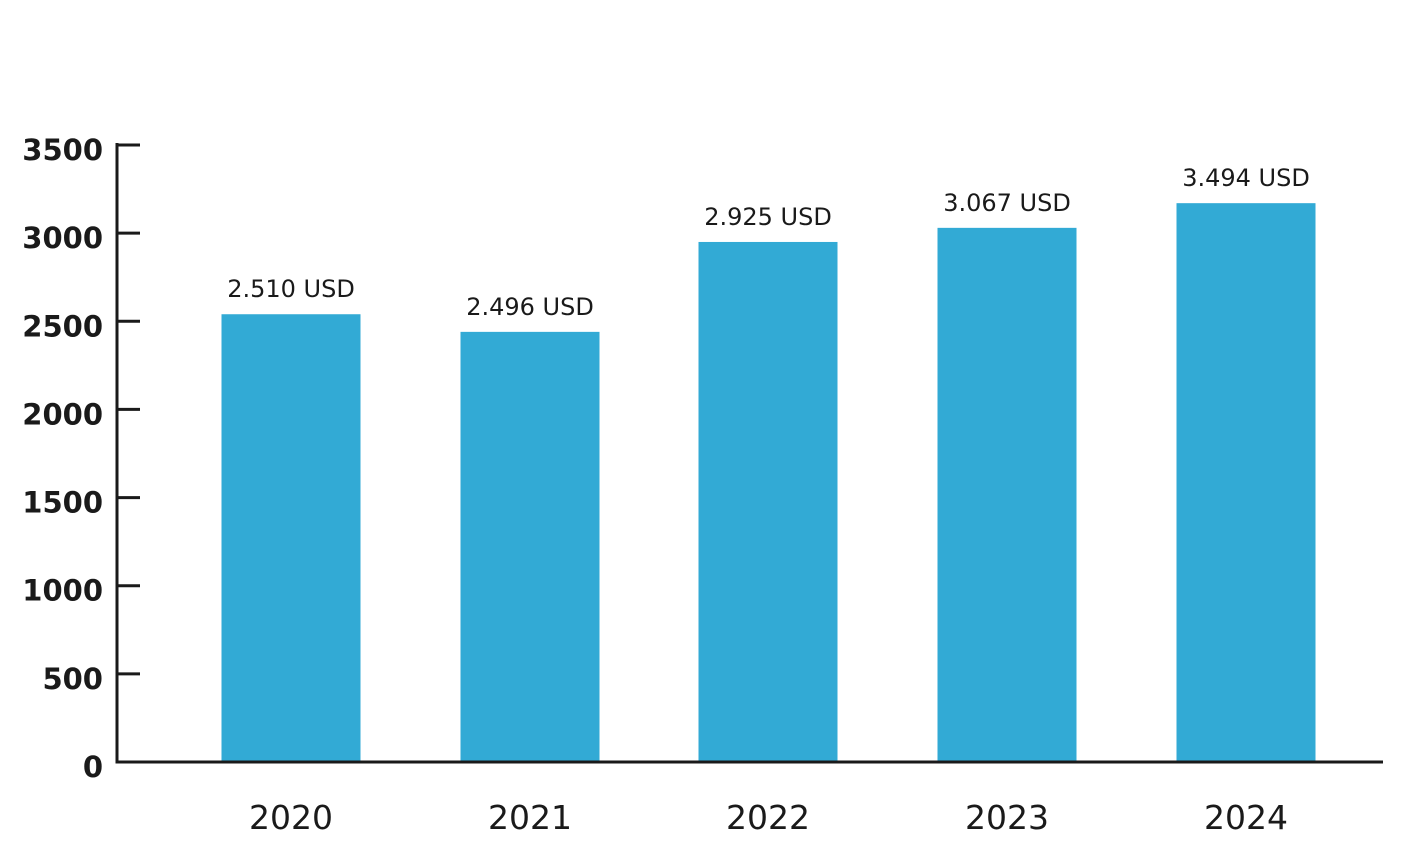 This screenshot has height=865, width=1404. What do you see at coordinates (62, 326) in the screenshot?
I see `y-tick-label-2500: 2500` at bounding box center [62, 326].